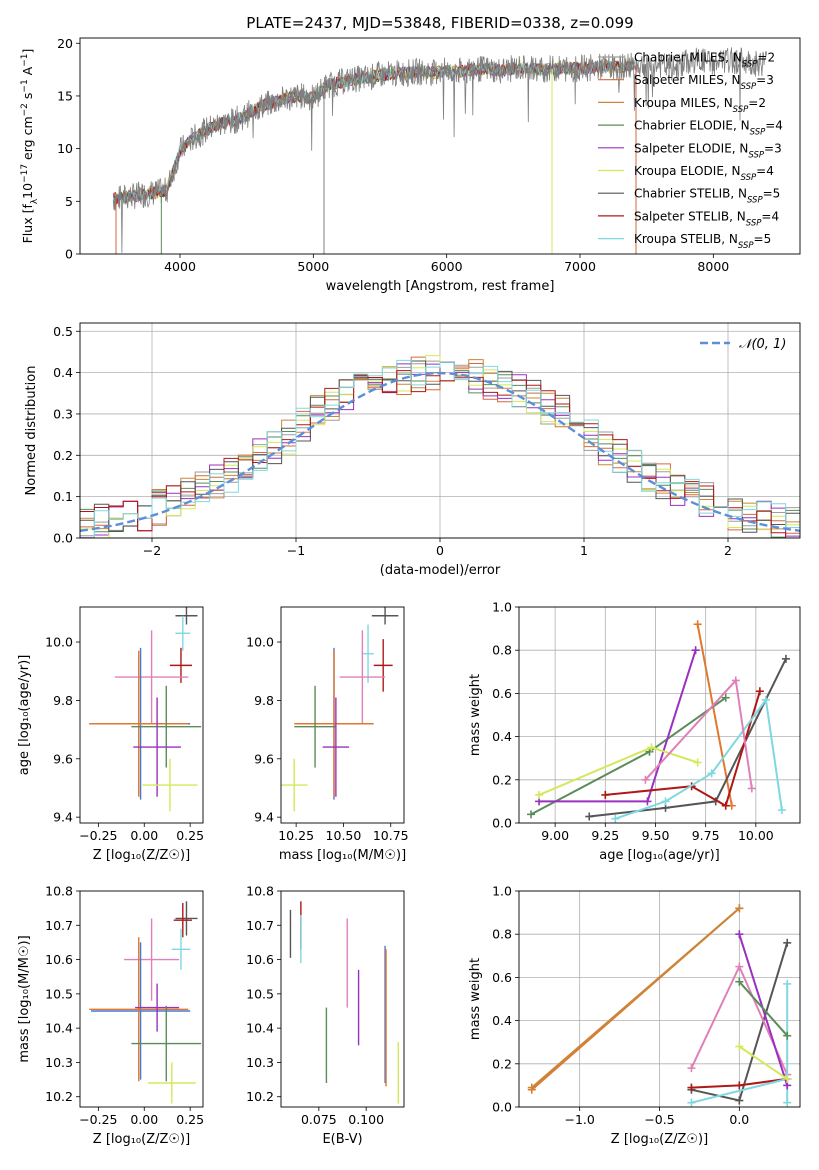 The width and height of the screenshot is (819, 1170). I want to click on x-tick-label: 0.075, so click(319, 1119).